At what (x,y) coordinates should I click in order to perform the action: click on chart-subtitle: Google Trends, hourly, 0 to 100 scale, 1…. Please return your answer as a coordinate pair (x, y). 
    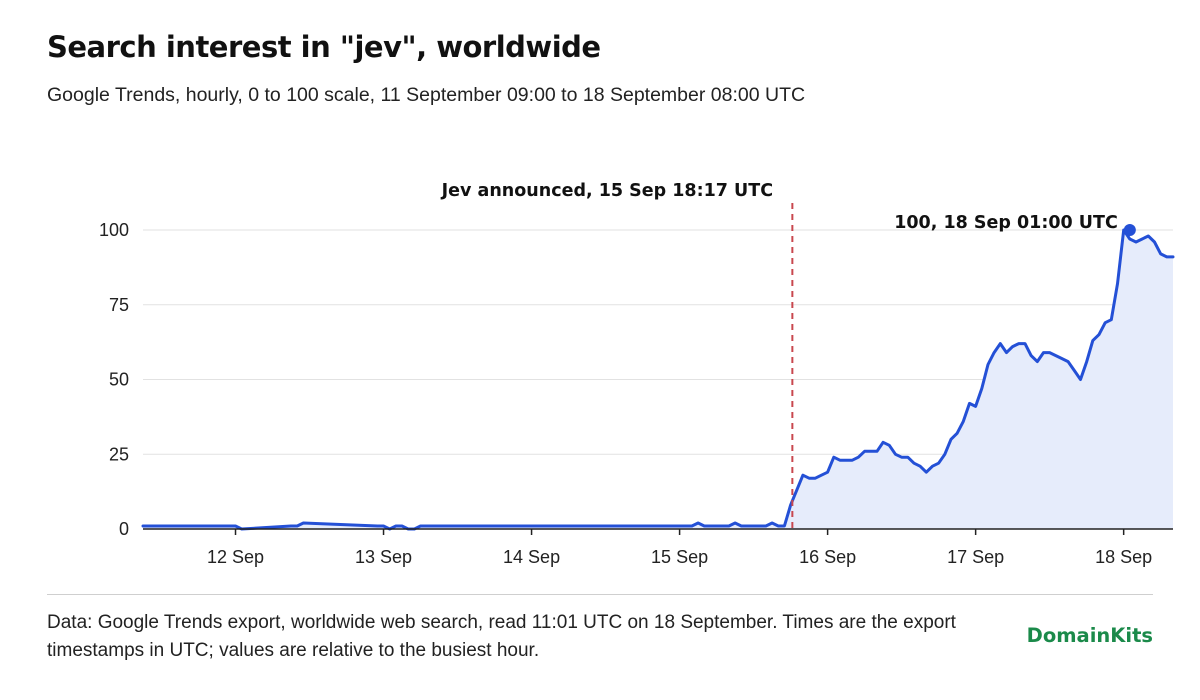
    Looking at the image, I should click on (426, 95).